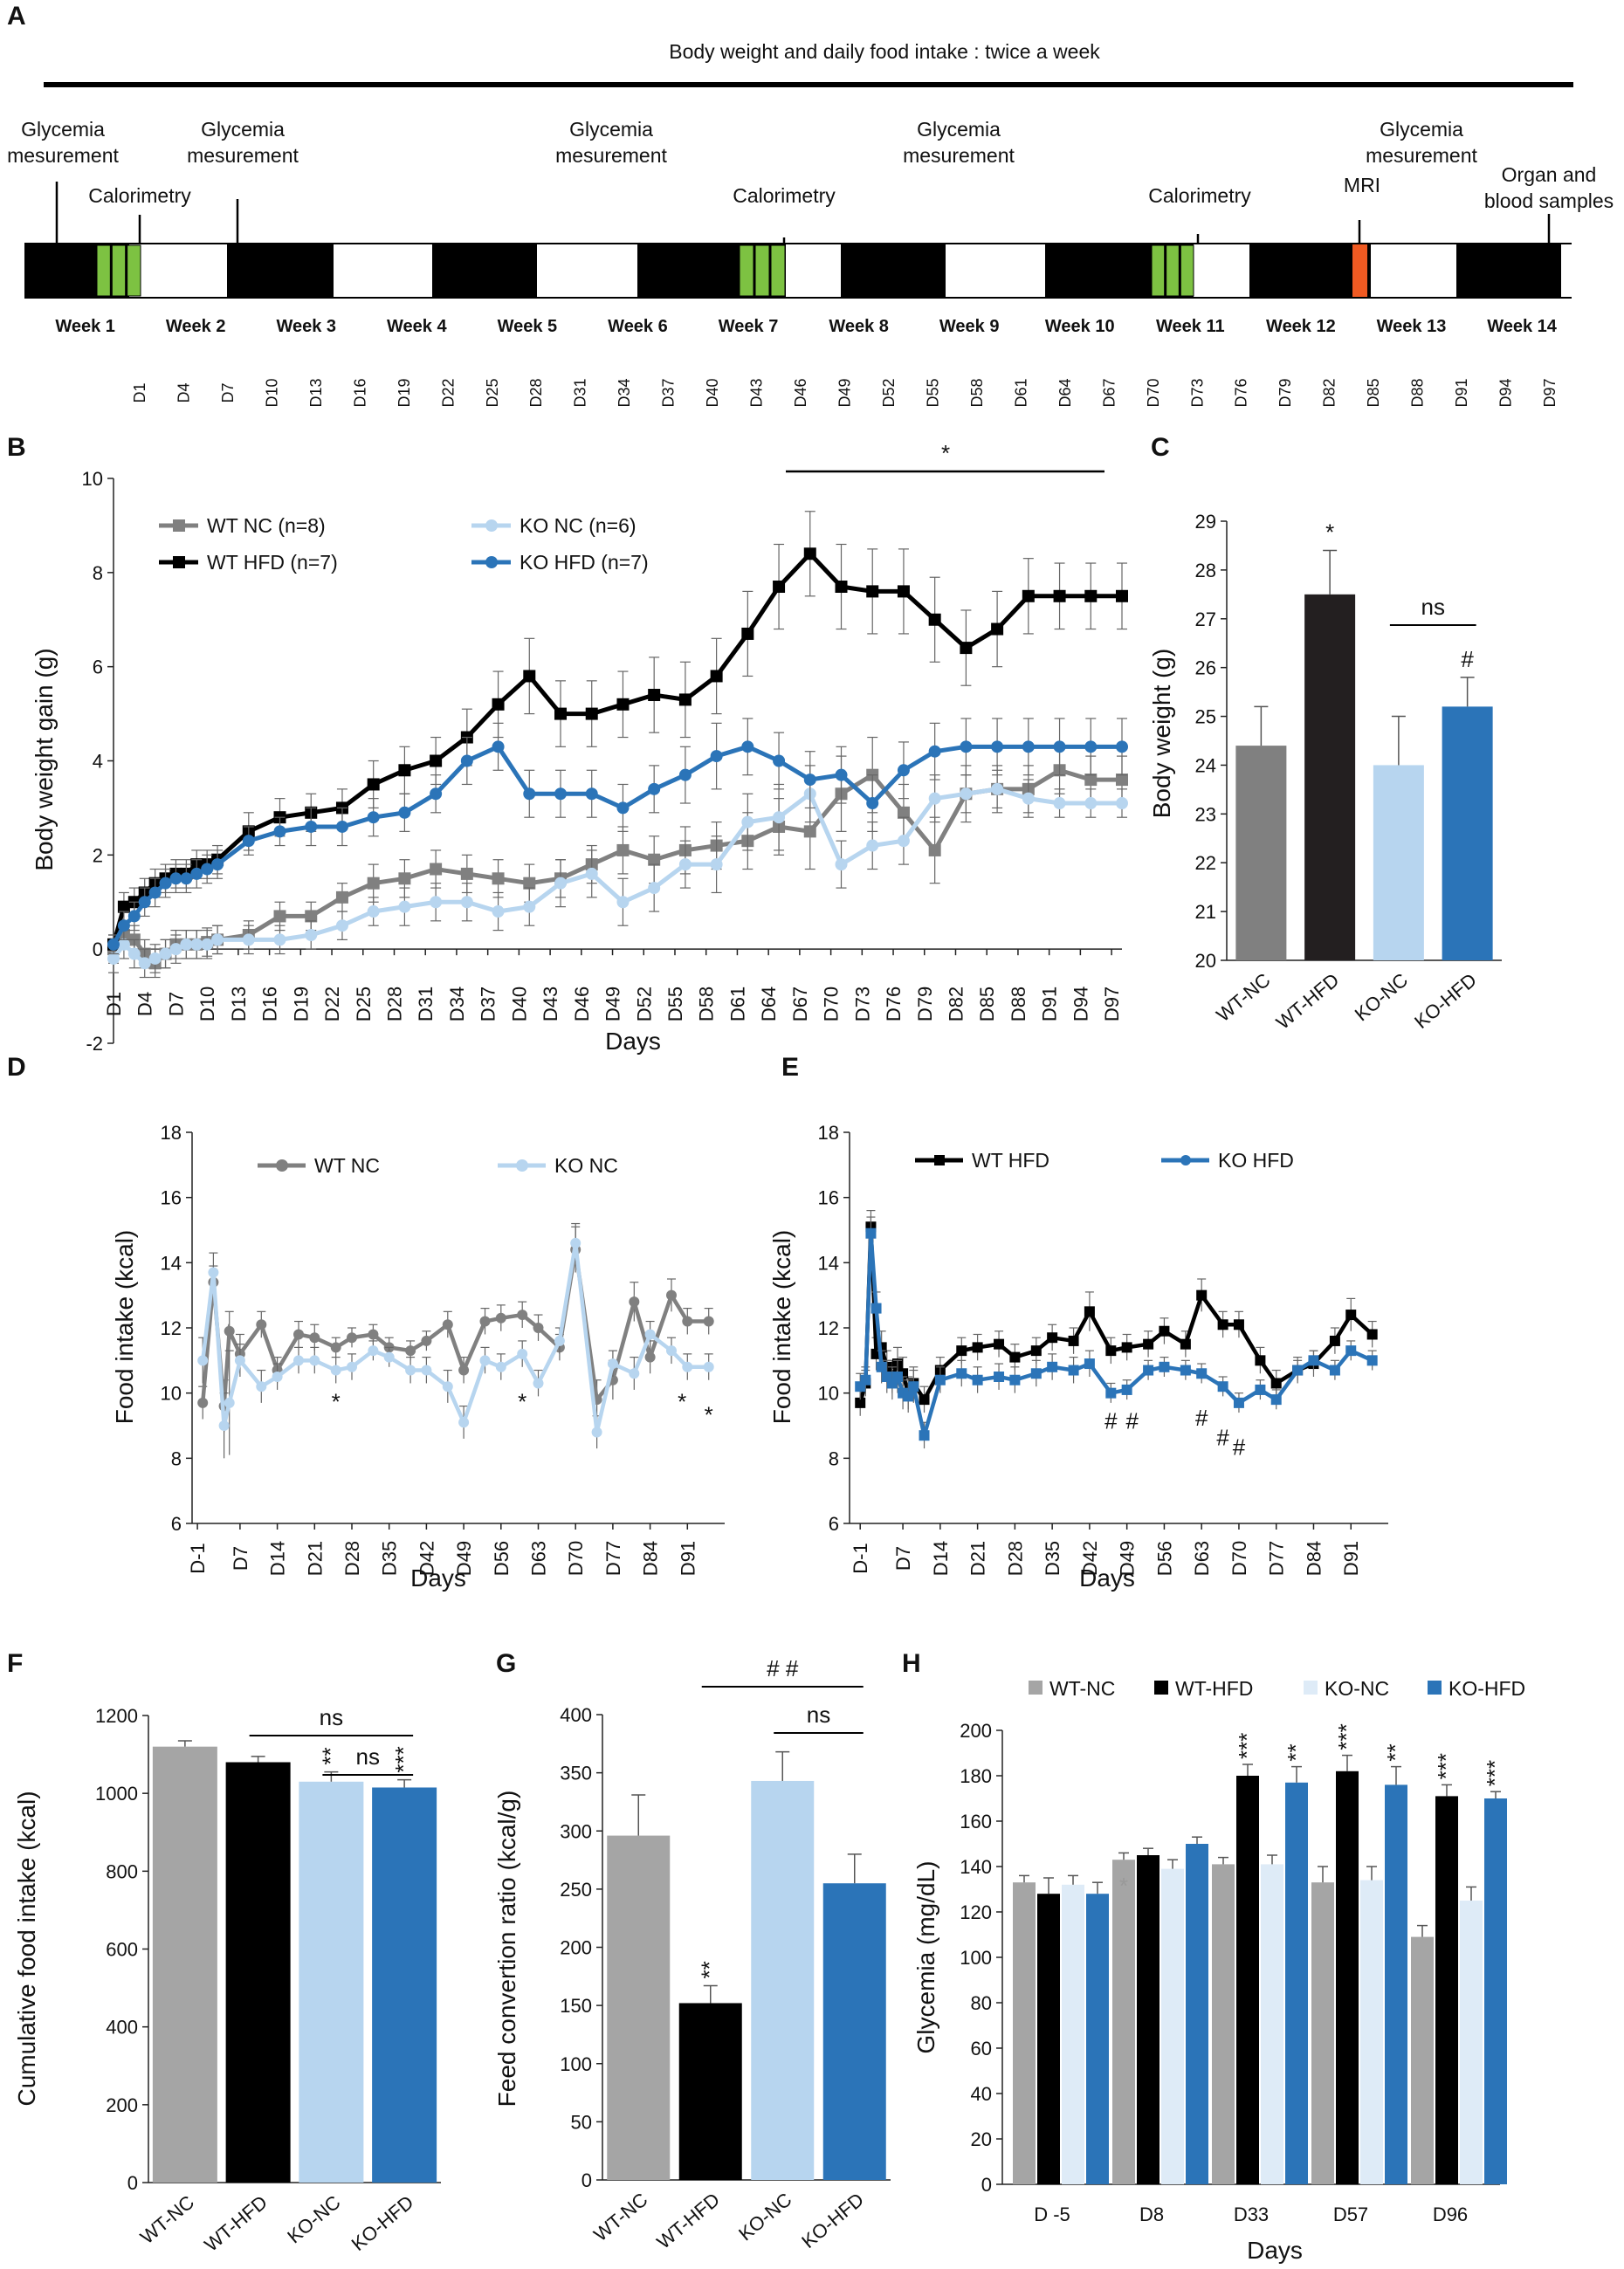 Image resolution: width=1624 pixels, height=2269 pixels. What do you see at coordinates (1206, 814) in the screenshot?
I see `y-tick-label: 23` at bounding box center [1206, 814].